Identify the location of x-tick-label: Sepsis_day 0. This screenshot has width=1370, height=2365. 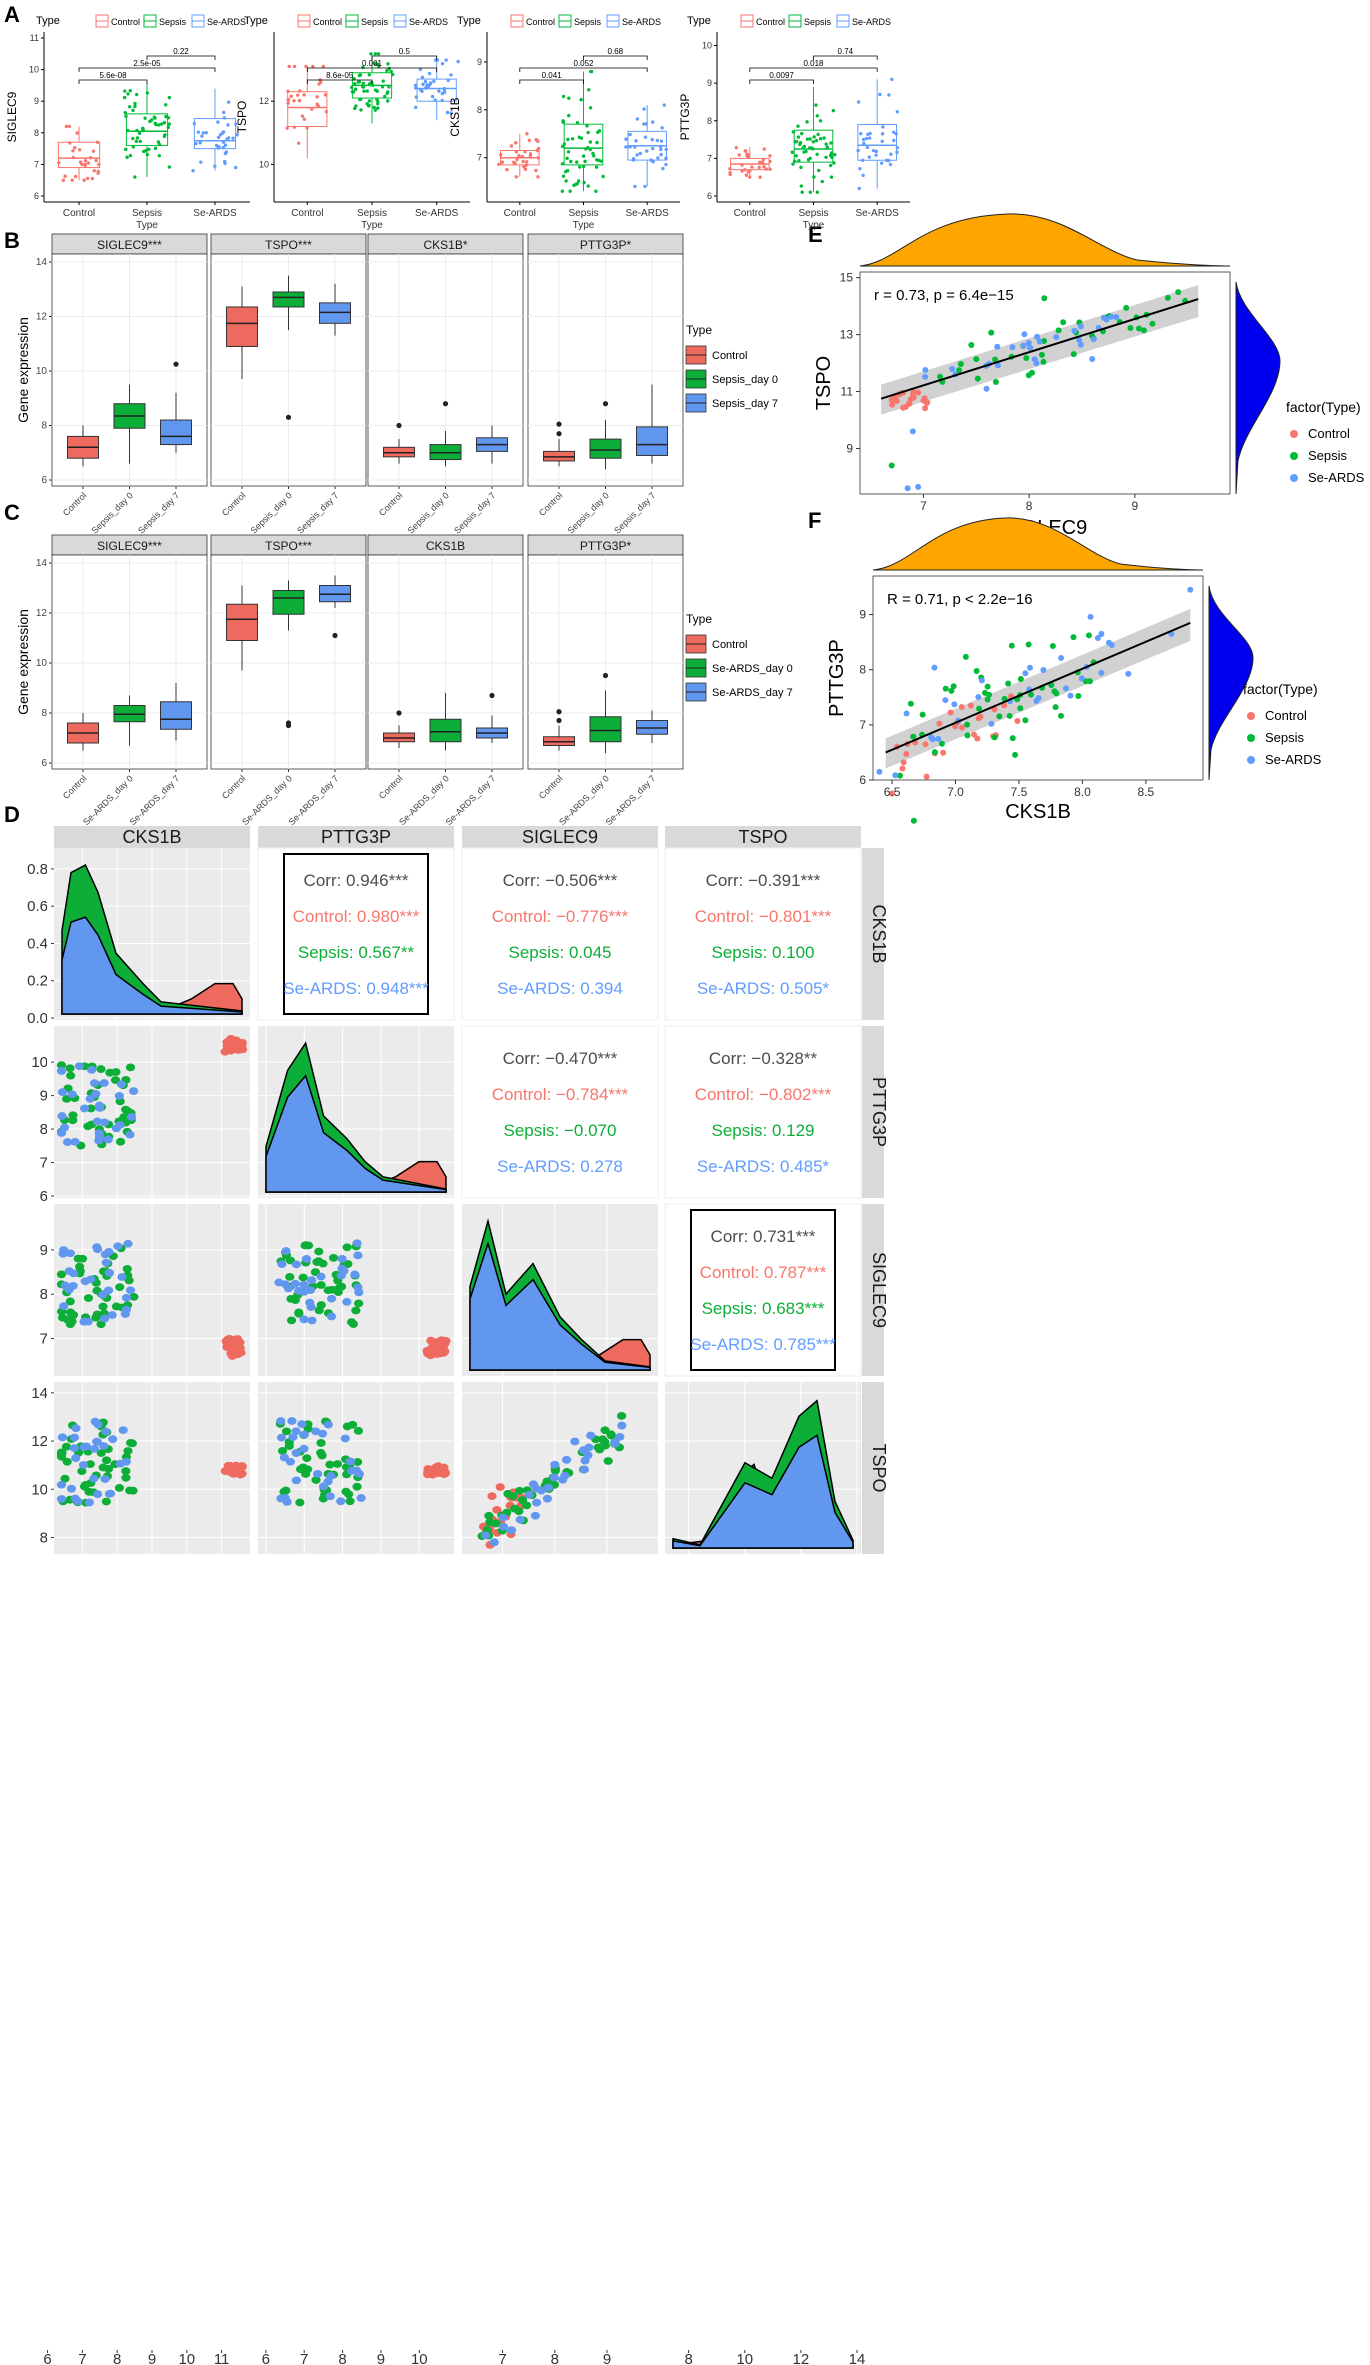
(588, 512).